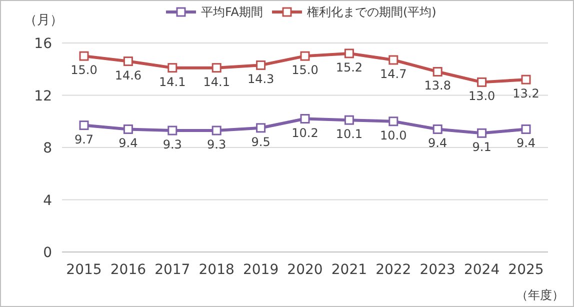 This screenshot has height=307, width=574. What do you see at coordinates (349, 270) in the screenshot?
I see `x-tick-label: 2021` at bounding box center [349, 270].